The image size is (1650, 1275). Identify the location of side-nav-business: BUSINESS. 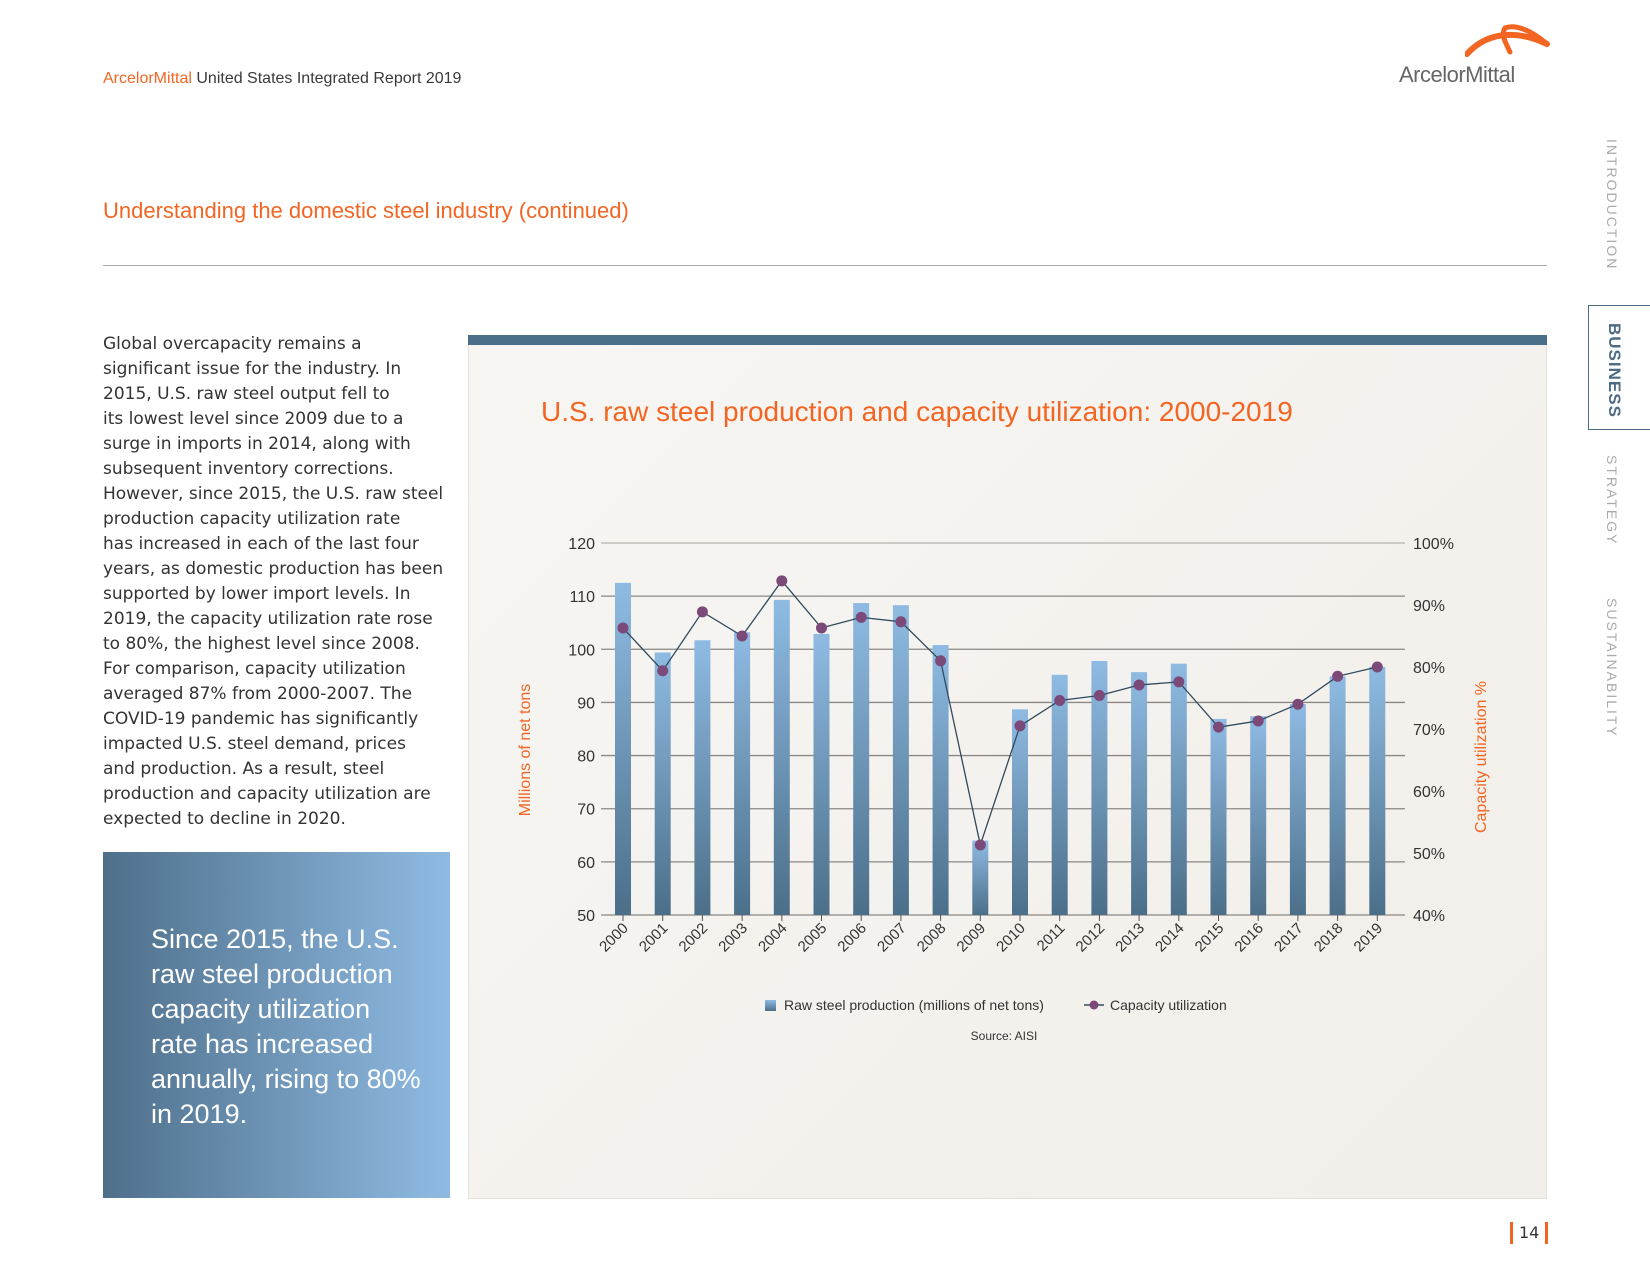
(1614, 370).